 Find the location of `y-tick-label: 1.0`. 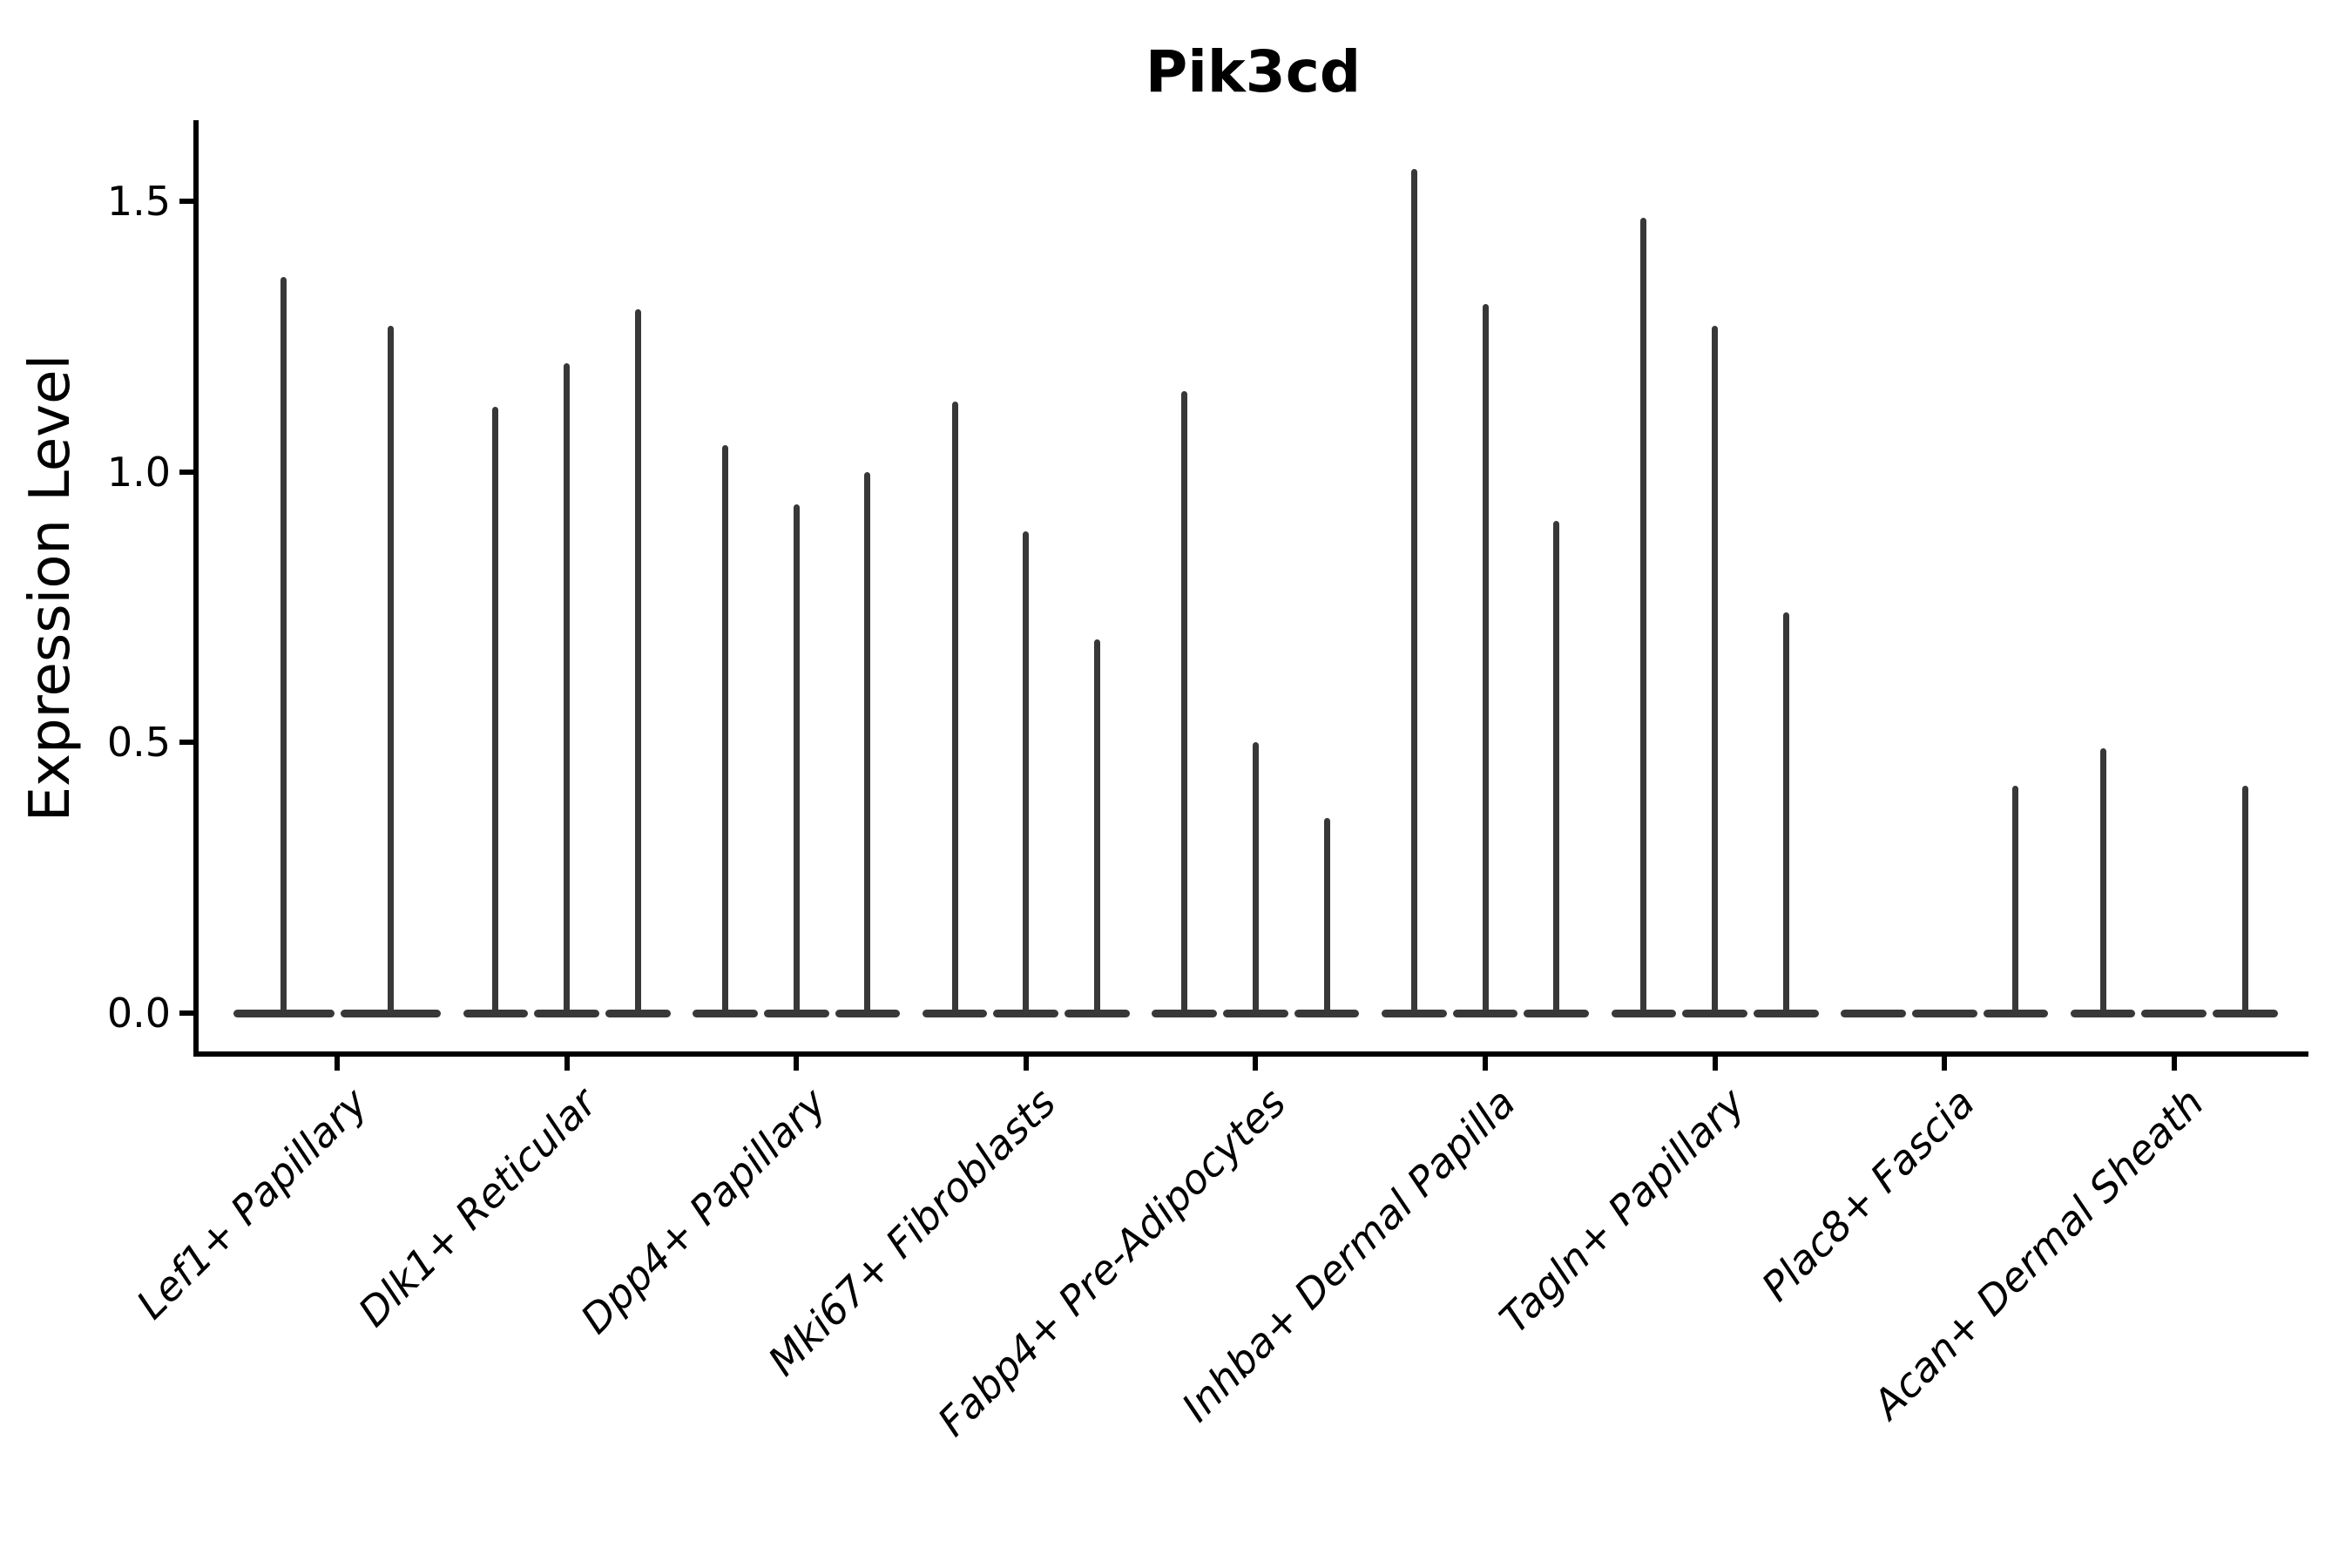

y-tick-label: 1.0 is located at coordinates (138, 472).